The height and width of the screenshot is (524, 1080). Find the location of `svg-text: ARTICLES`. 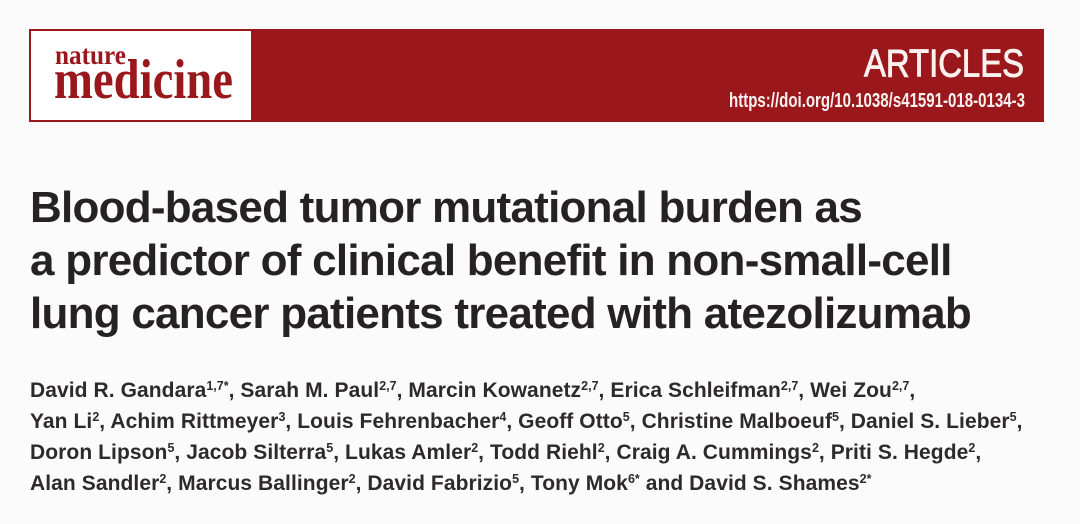

svg-text: ARTICLES is located at coordinates (944, 64).